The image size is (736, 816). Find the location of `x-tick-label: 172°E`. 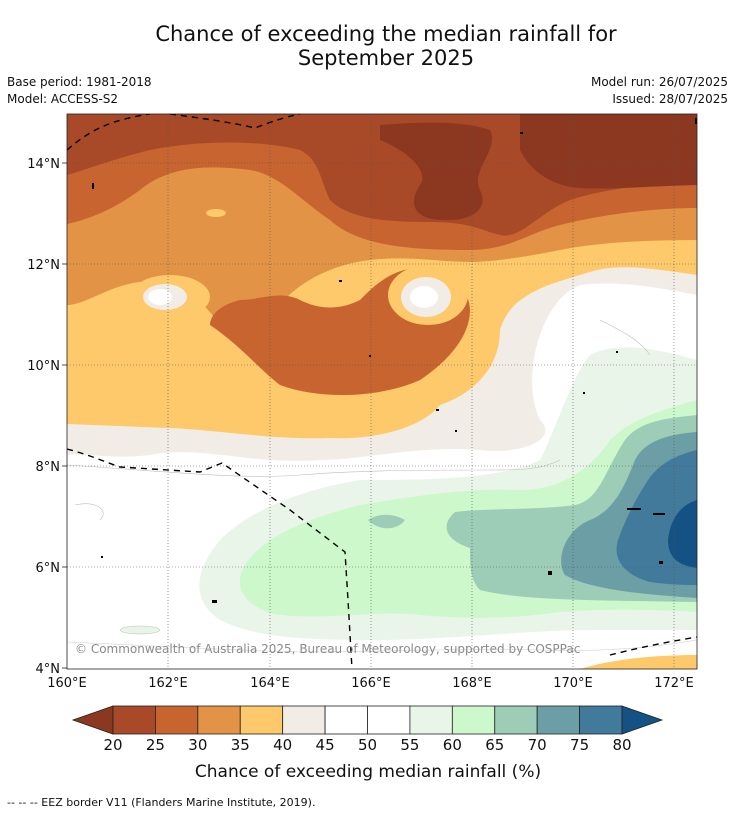

x-tick-label: 172°E is located at coordinates (674, 683).